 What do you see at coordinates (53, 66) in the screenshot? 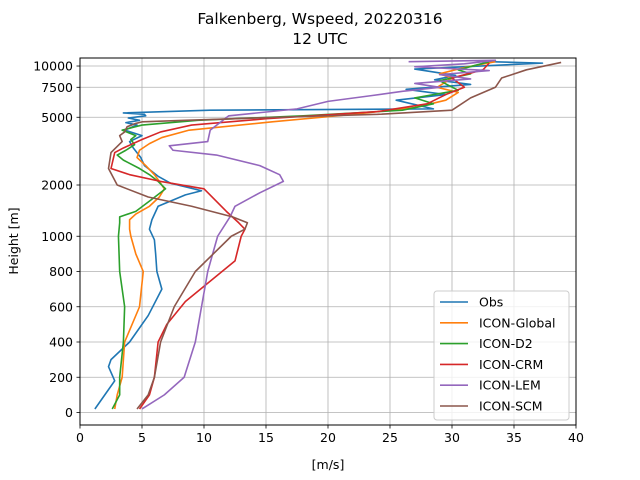
I see `y-tick-label: 10000` at bounding box center [53, 66].